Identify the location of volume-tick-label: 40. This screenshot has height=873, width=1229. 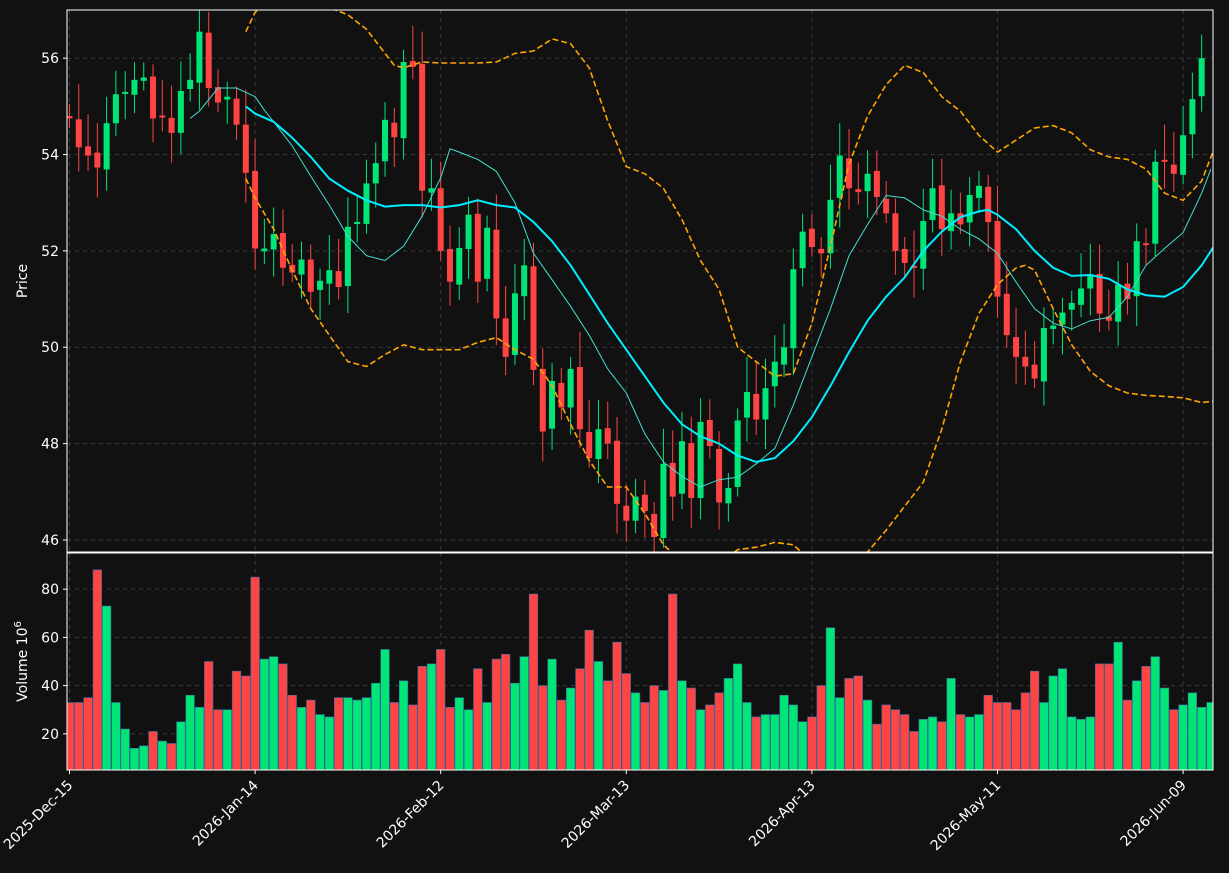
(50, 687).